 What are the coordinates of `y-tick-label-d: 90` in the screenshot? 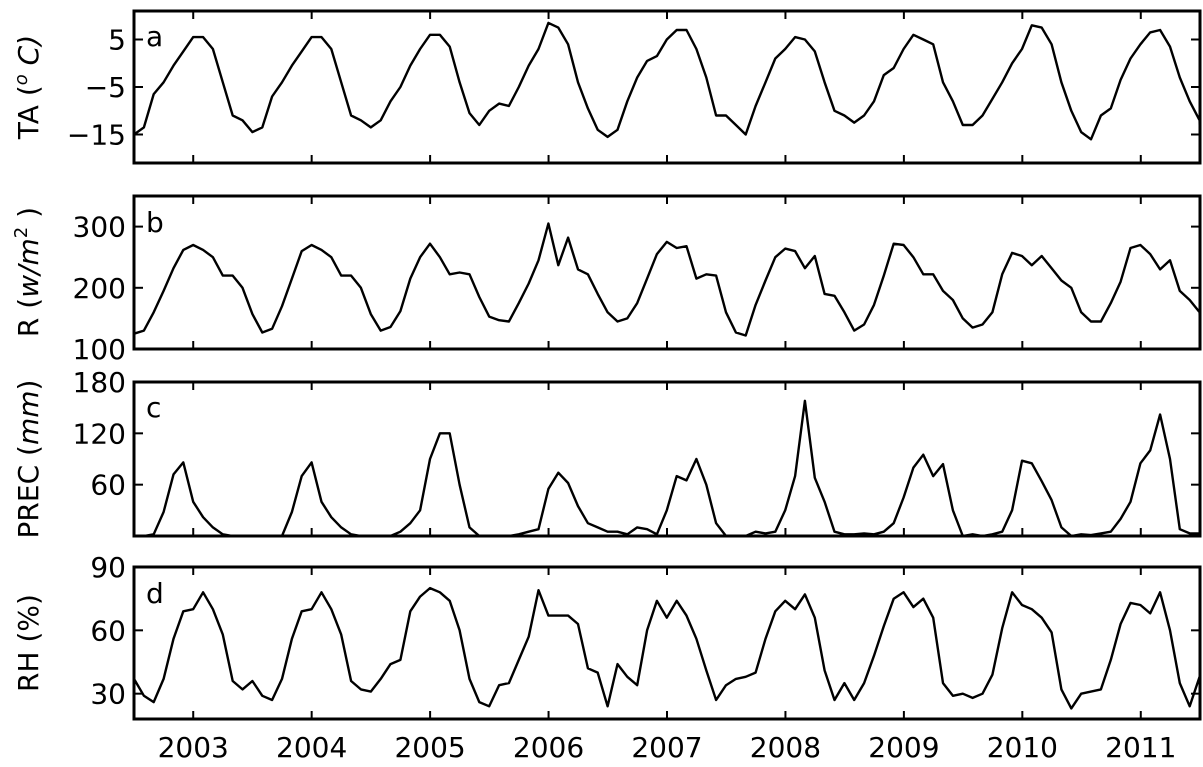 It's located at (108, 567).